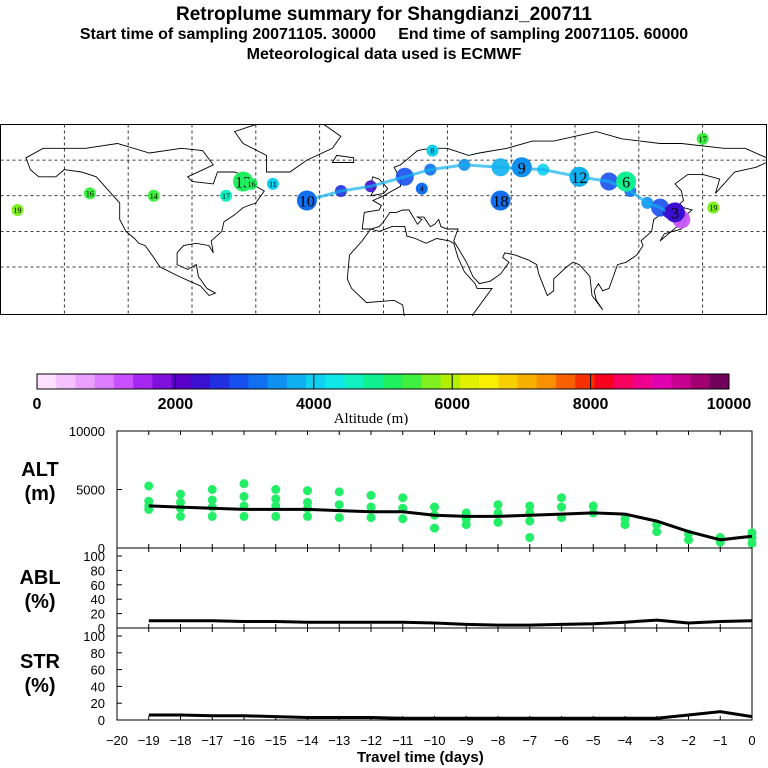 The image size is (768, 768). Describe the element at coordinates (98, 703) in the screenshot. I see `str-ytick-label: 20` at that location.